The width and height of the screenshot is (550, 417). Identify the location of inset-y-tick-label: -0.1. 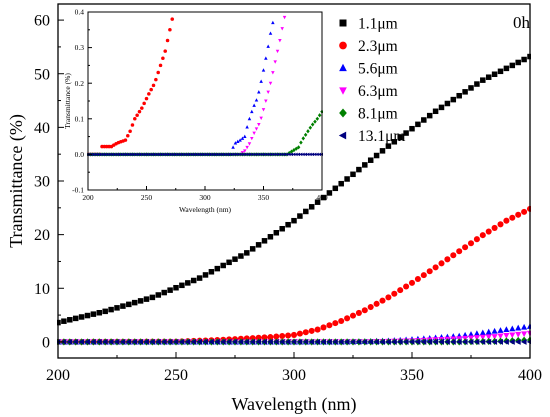
(78, 190).